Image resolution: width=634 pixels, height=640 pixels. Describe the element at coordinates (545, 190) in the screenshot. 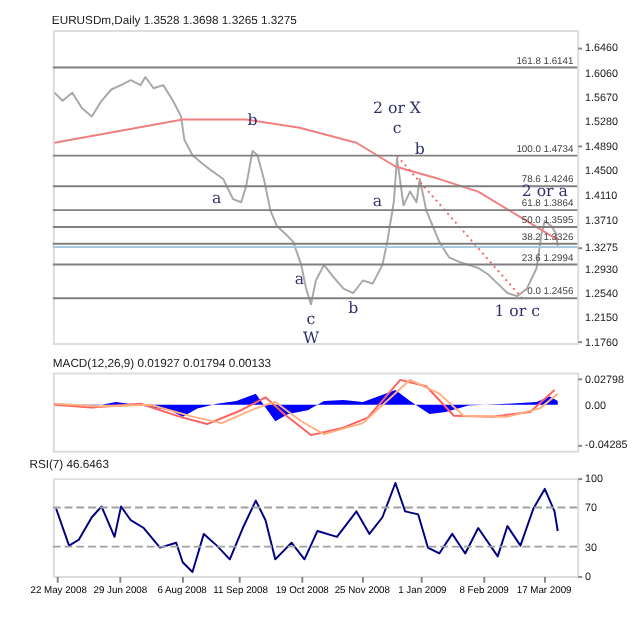

I see `annotation: 2 or a` at that location.